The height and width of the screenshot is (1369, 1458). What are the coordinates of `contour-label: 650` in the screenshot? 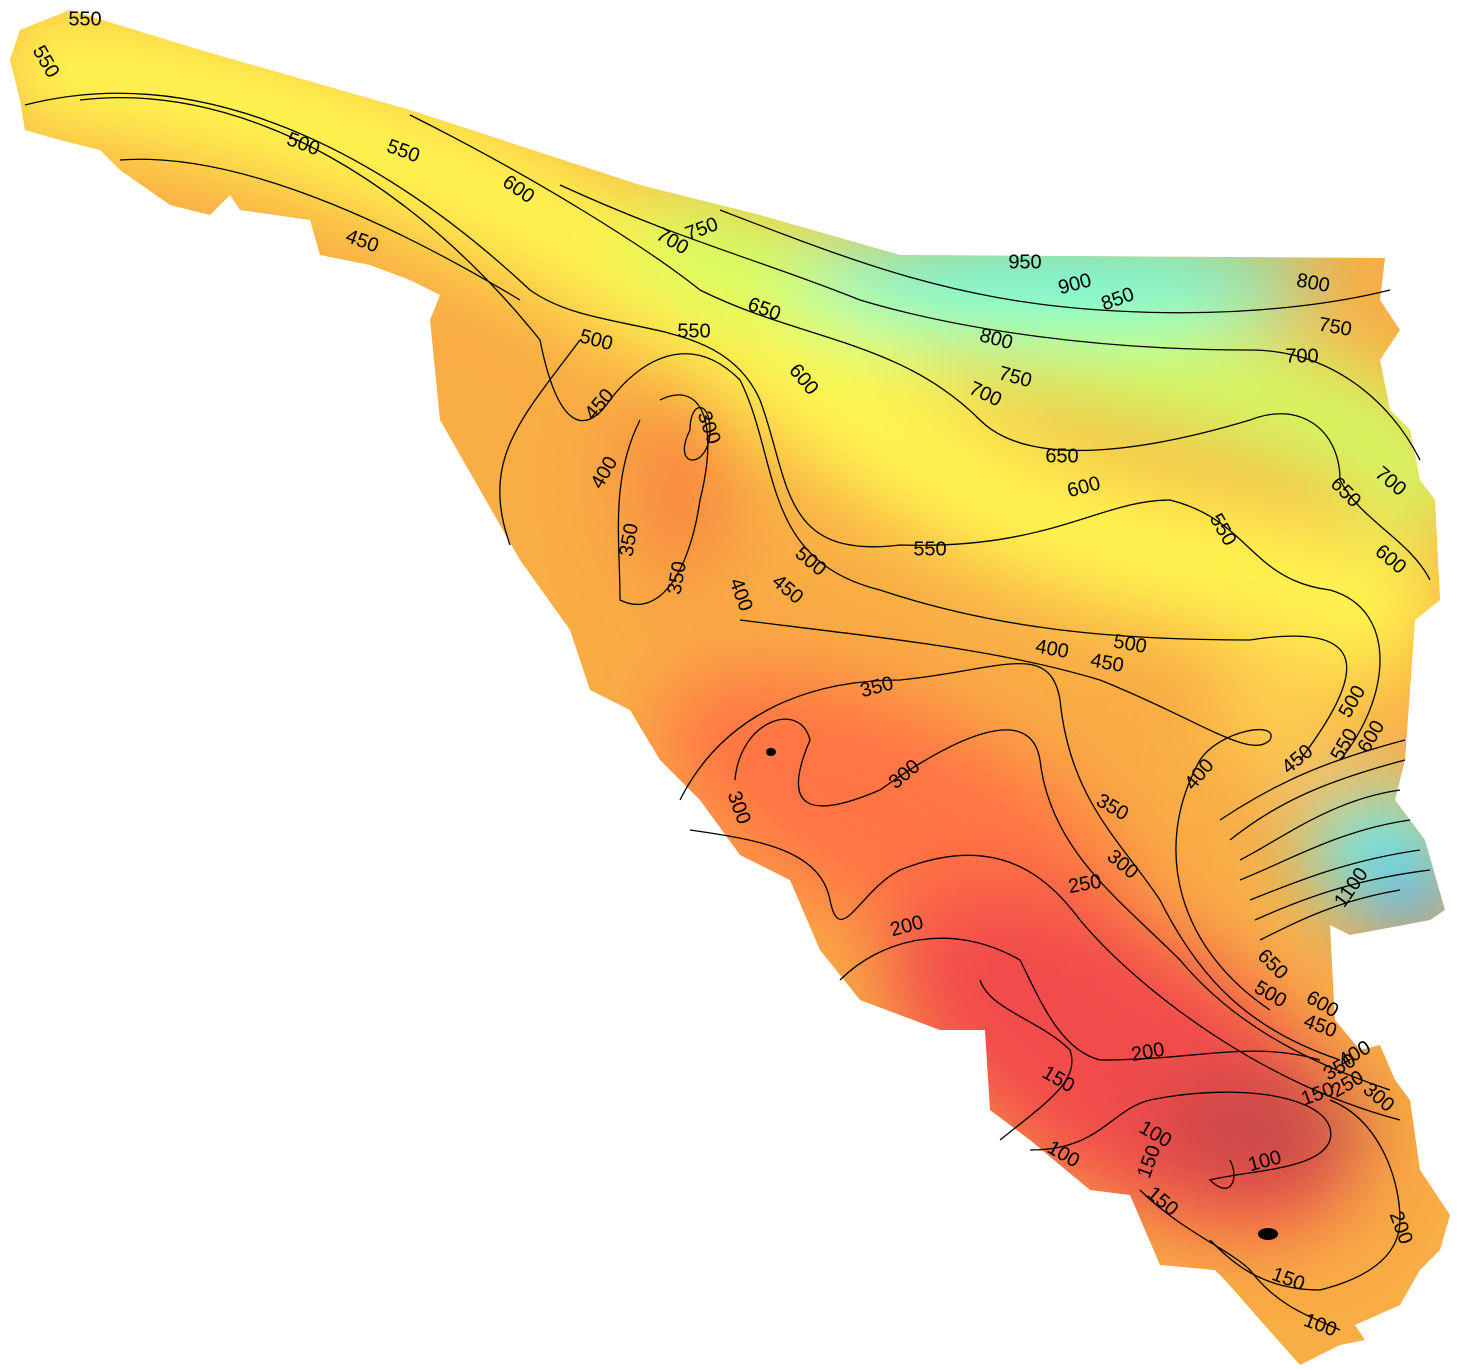 It's located at (1061, 456).